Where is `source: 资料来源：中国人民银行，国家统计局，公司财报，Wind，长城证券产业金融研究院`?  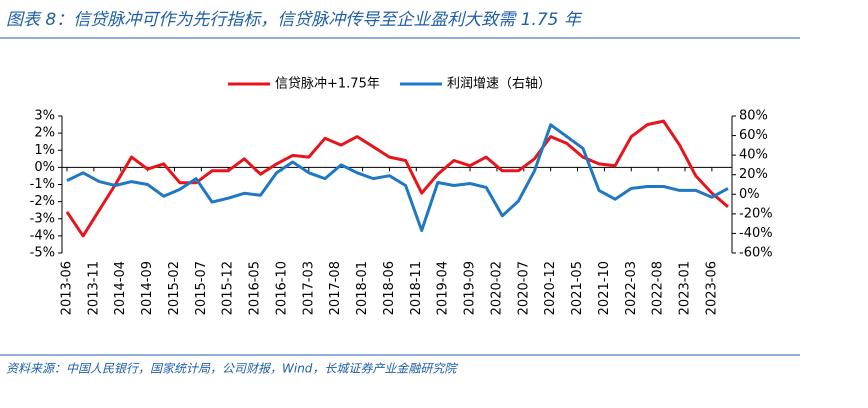 source: 资料来源：中国人民银行，国家统计局，公司财报，Wind，长城证券产业金融研究院 is located at coordinates (232, 369).